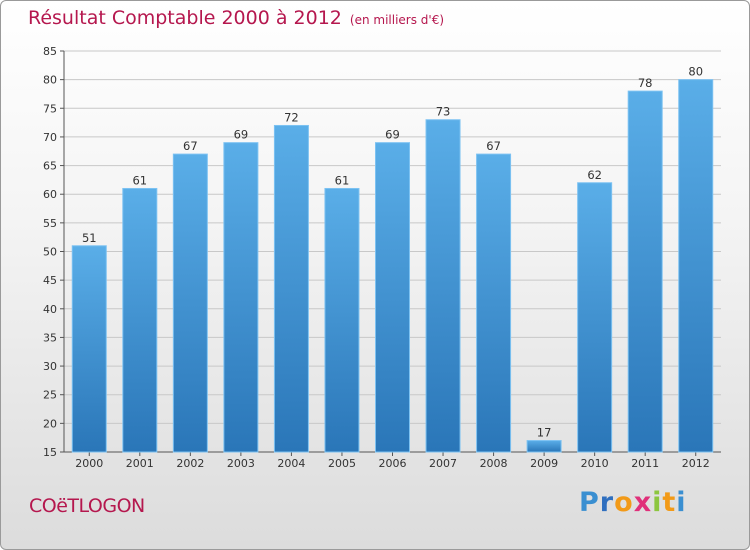 The image size is (750, 550). Describe the element at coordinates (696, 463) in the screenshot. I see `x-tick-label: 2012` at that location.